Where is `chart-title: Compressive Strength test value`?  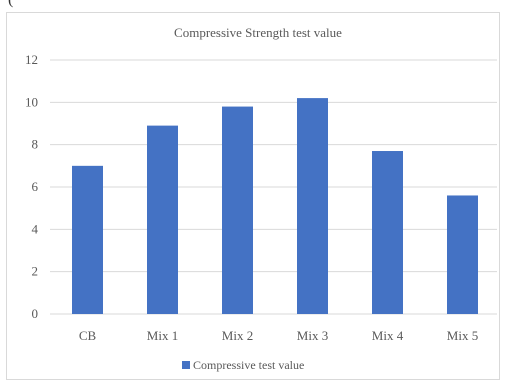 chart-title: Compressive Strength test value is located at coordinates (258, 32).